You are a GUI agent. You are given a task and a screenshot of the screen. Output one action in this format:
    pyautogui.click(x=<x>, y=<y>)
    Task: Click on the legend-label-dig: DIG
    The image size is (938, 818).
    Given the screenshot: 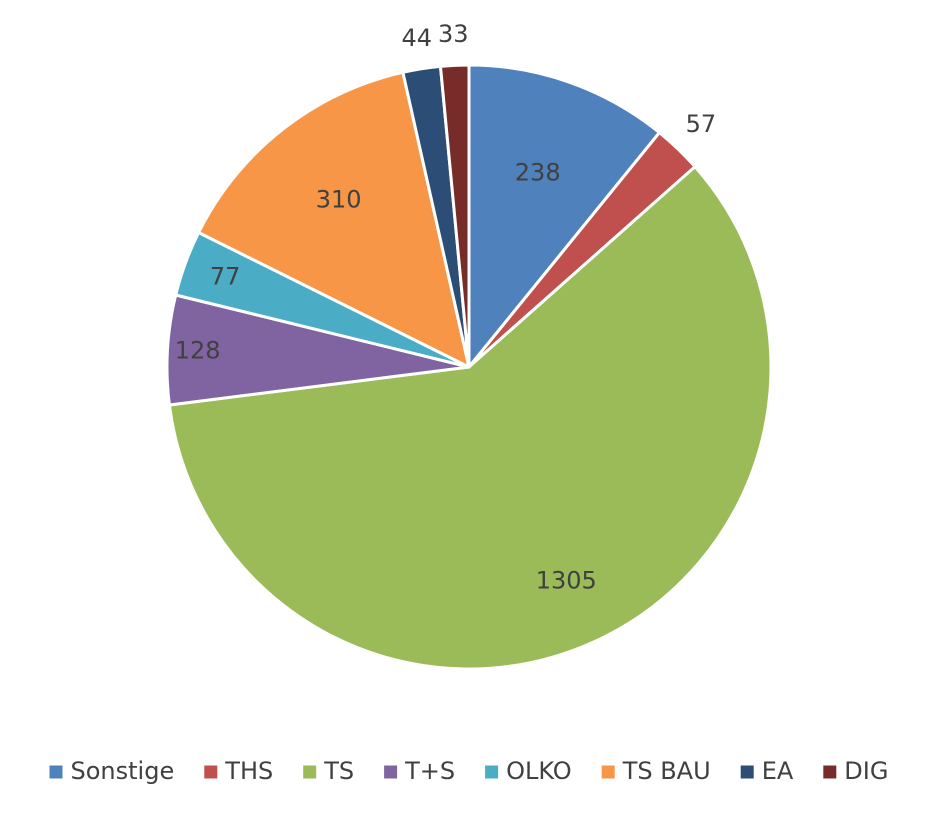 What is the action you would take?
    pyautogui.click(x=866, y=771)
    